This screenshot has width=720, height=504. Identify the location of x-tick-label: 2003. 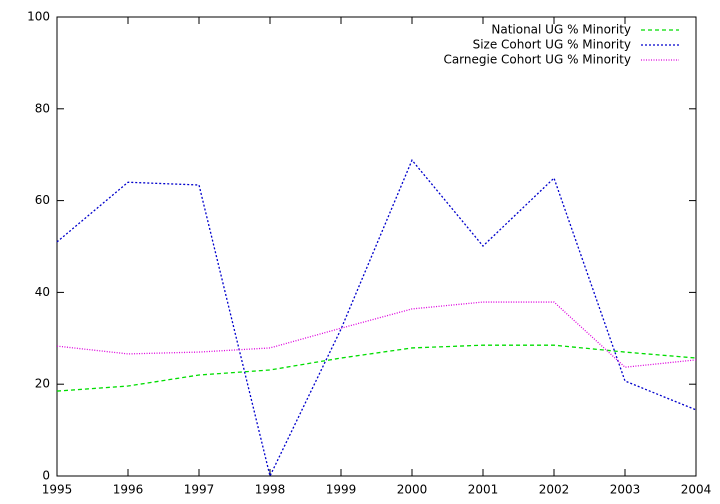
(625, 490).